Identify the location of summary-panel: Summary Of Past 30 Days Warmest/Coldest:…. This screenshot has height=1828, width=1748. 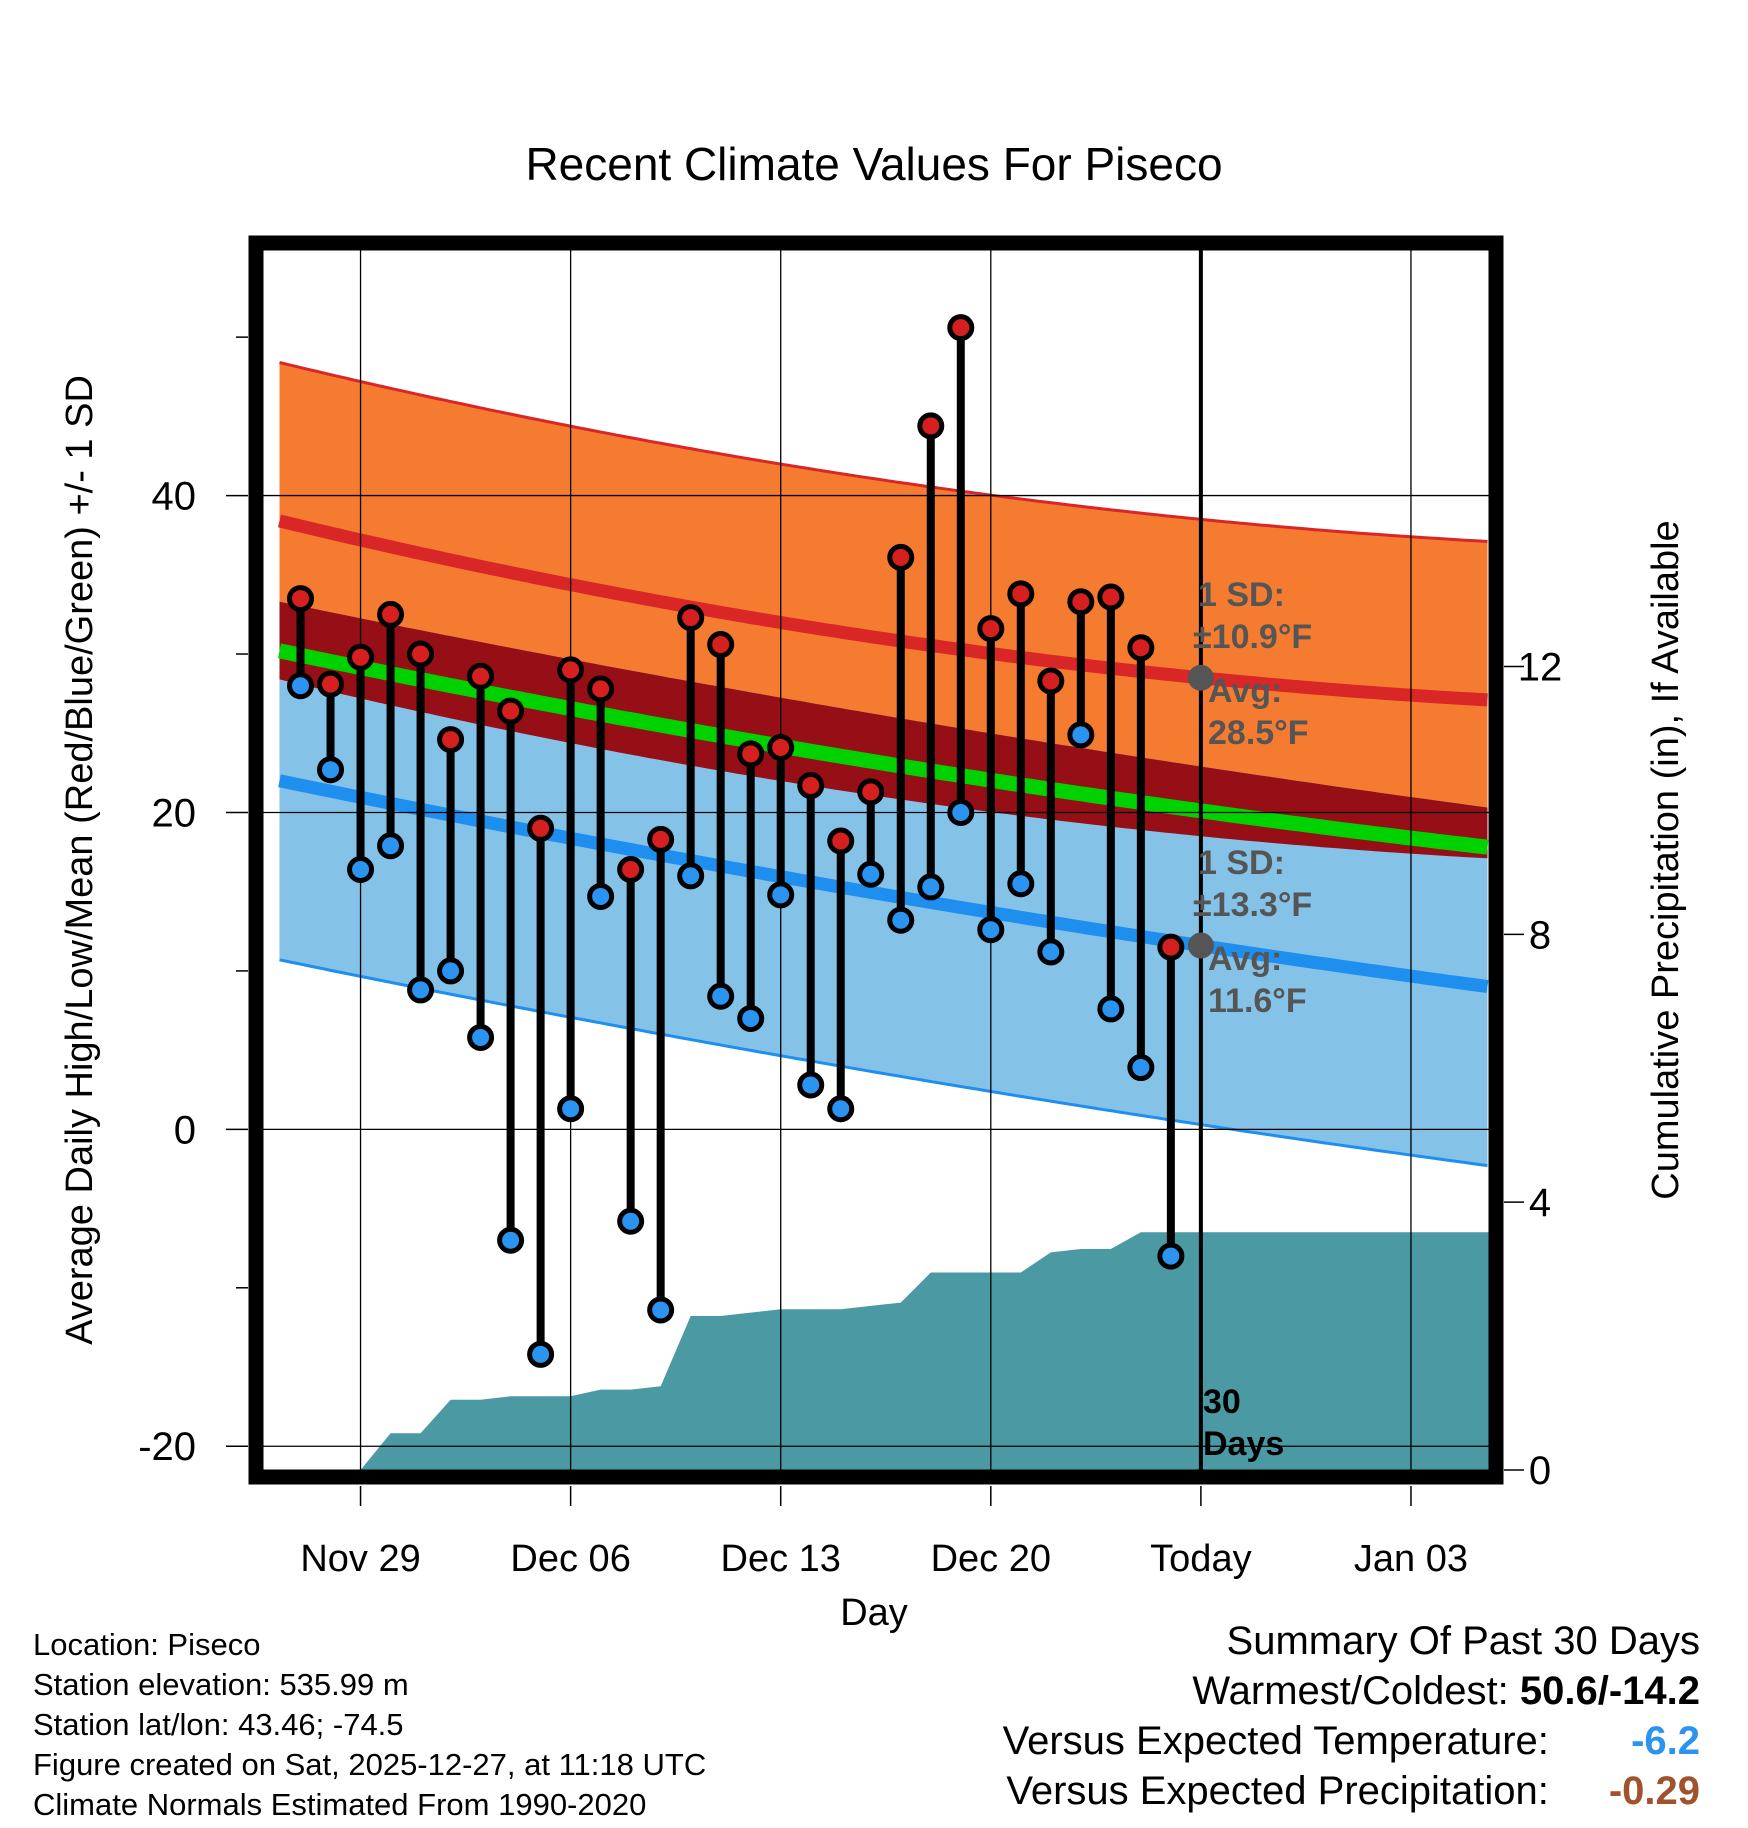
(1351, 1716).